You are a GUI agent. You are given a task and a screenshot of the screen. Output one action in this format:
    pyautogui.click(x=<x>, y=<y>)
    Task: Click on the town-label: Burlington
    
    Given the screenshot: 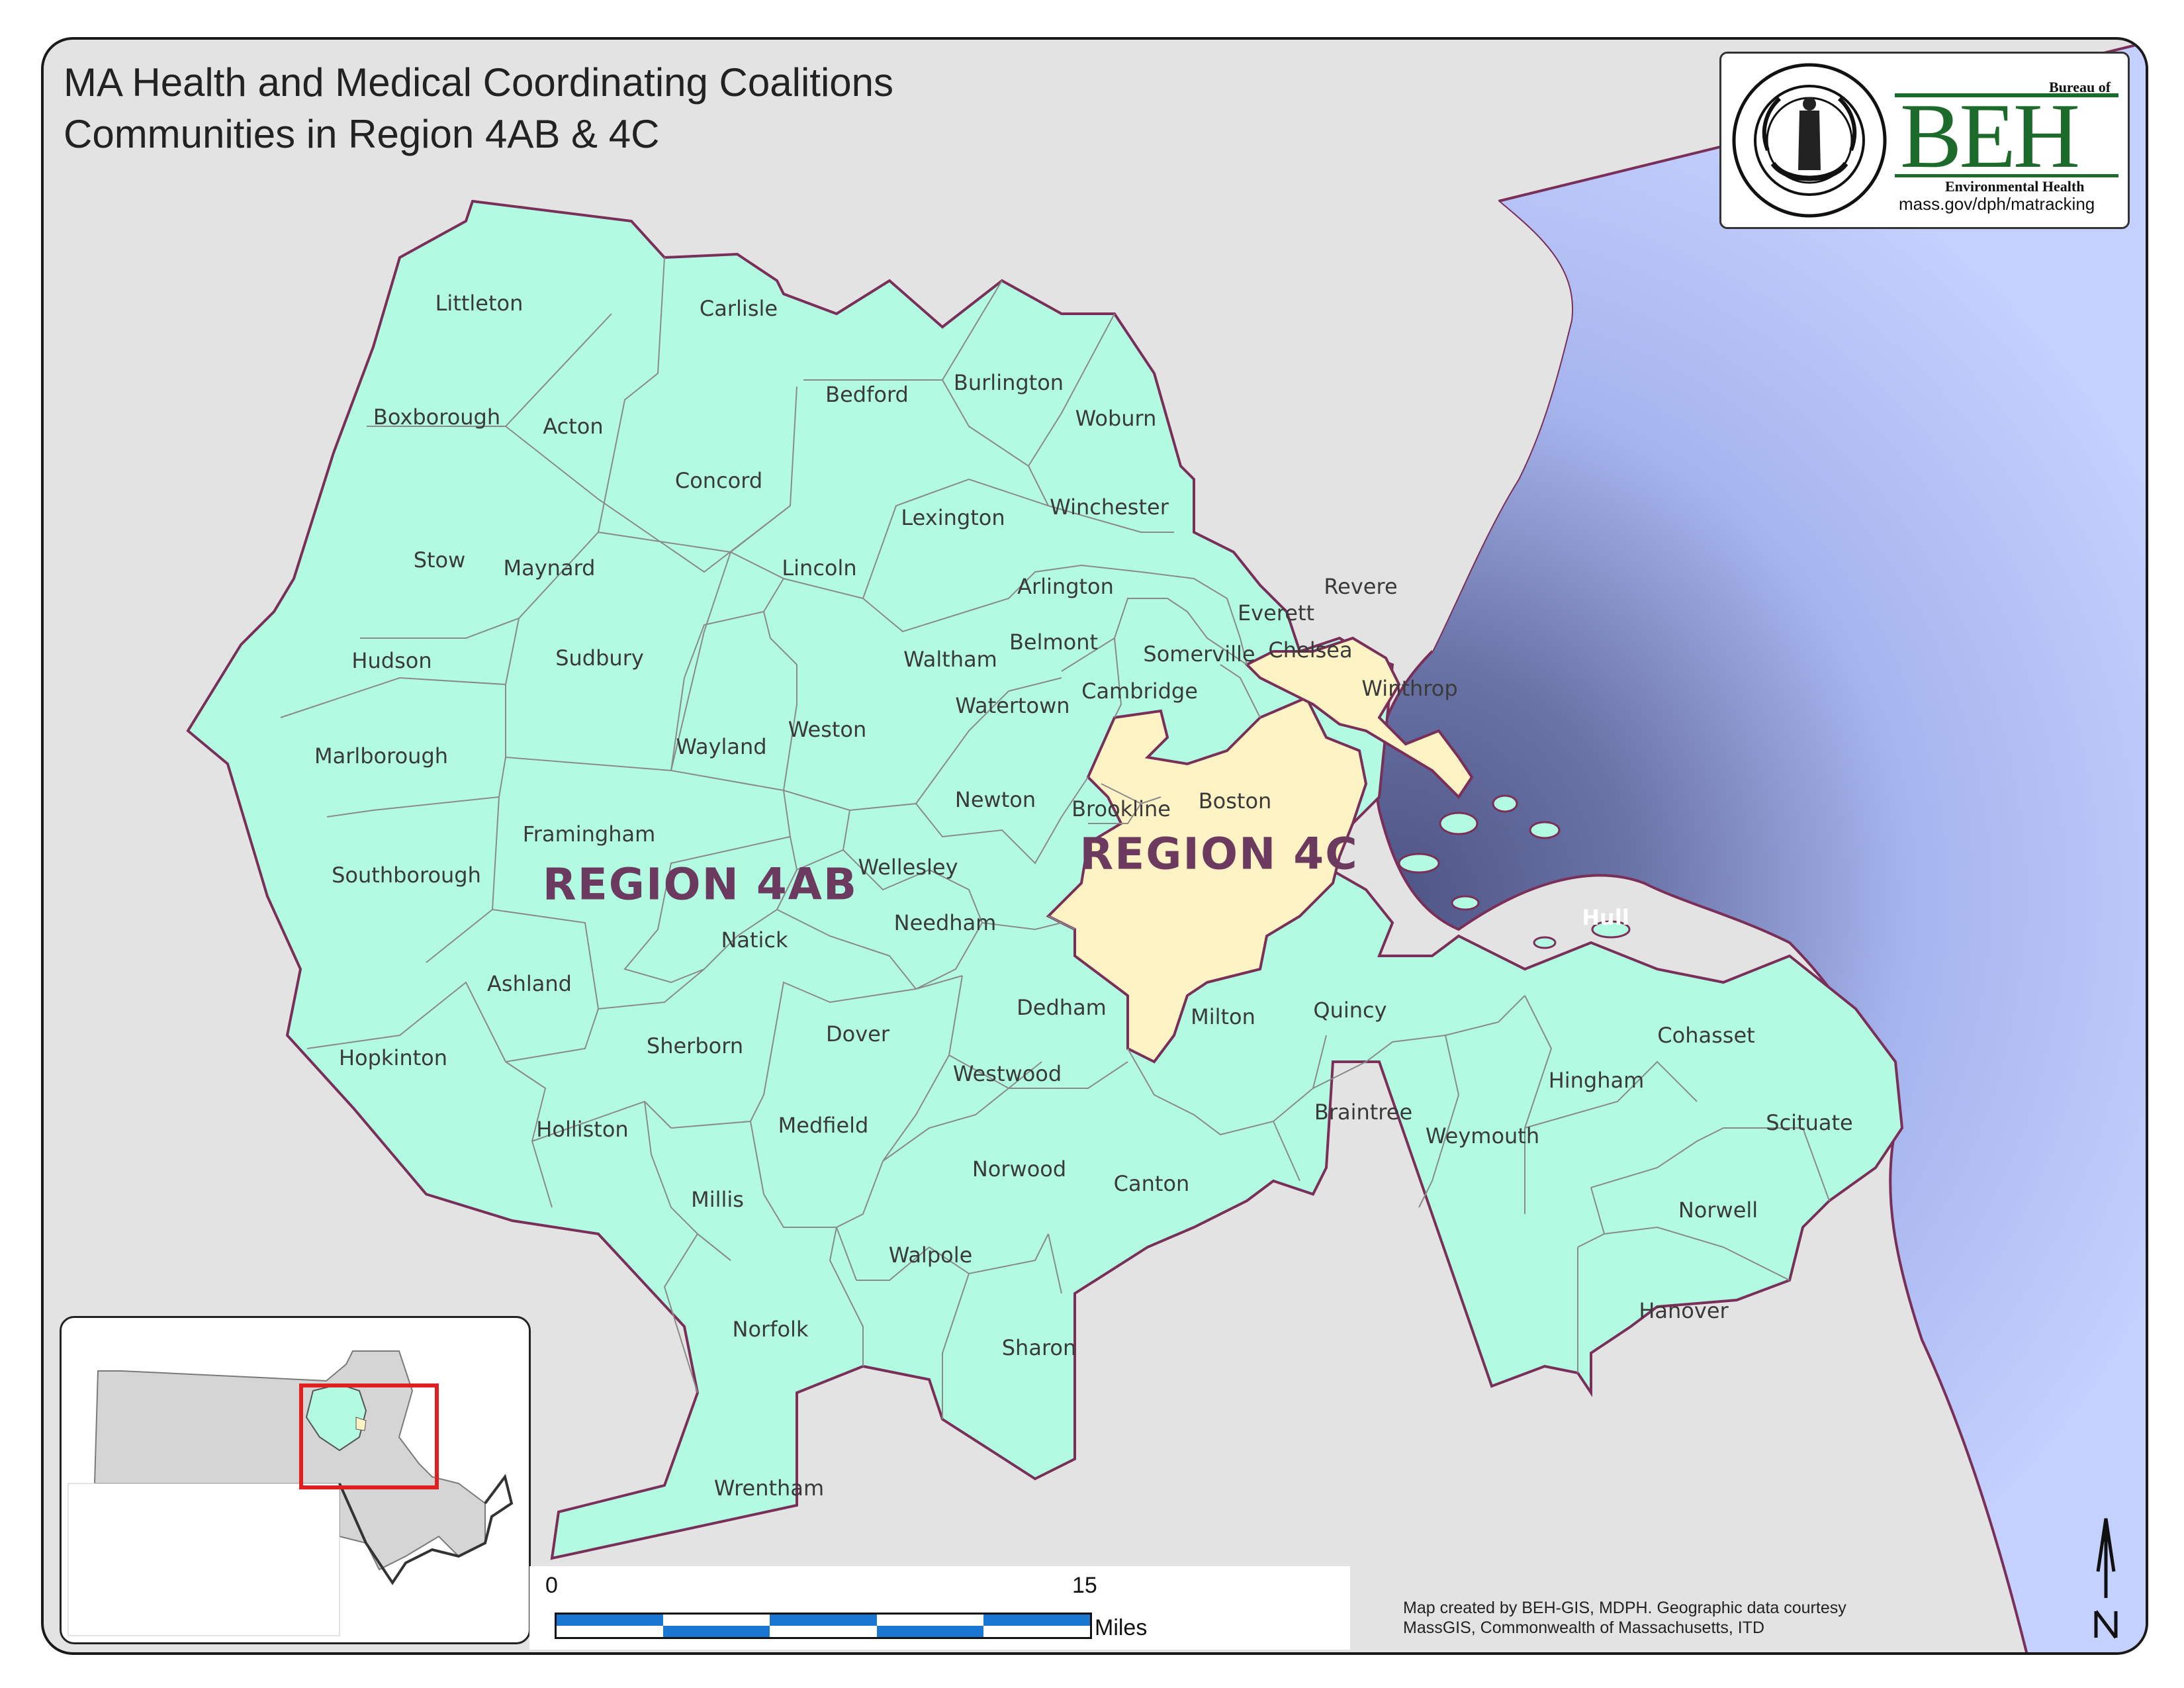 What is the action you would take?
    pyautogui.click(x=1008, y=382)
    